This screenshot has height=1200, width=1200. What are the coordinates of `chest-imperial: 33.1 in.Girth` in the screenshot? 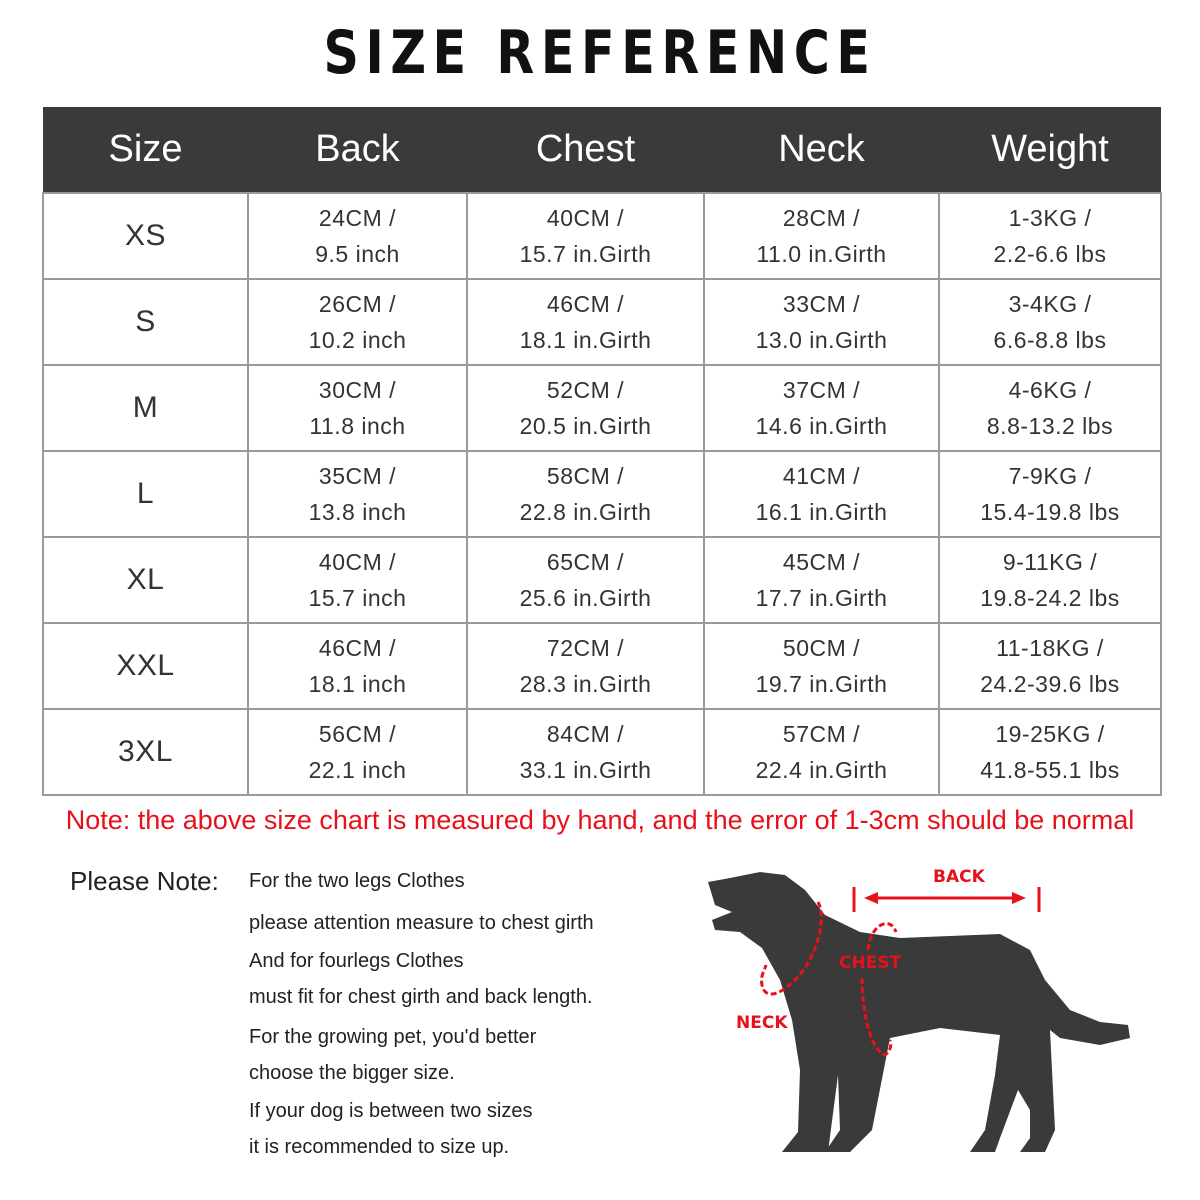 It's located at (585, 770).